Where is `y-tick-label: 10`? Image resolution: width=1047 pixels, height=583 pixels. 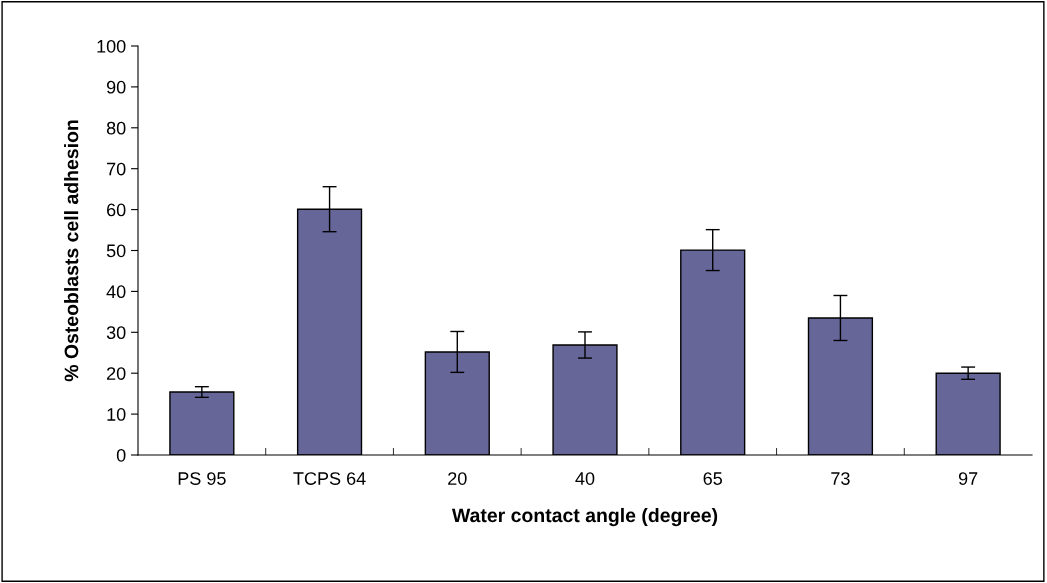 y-tick-label: 10 is located at coordinates (116, 414).